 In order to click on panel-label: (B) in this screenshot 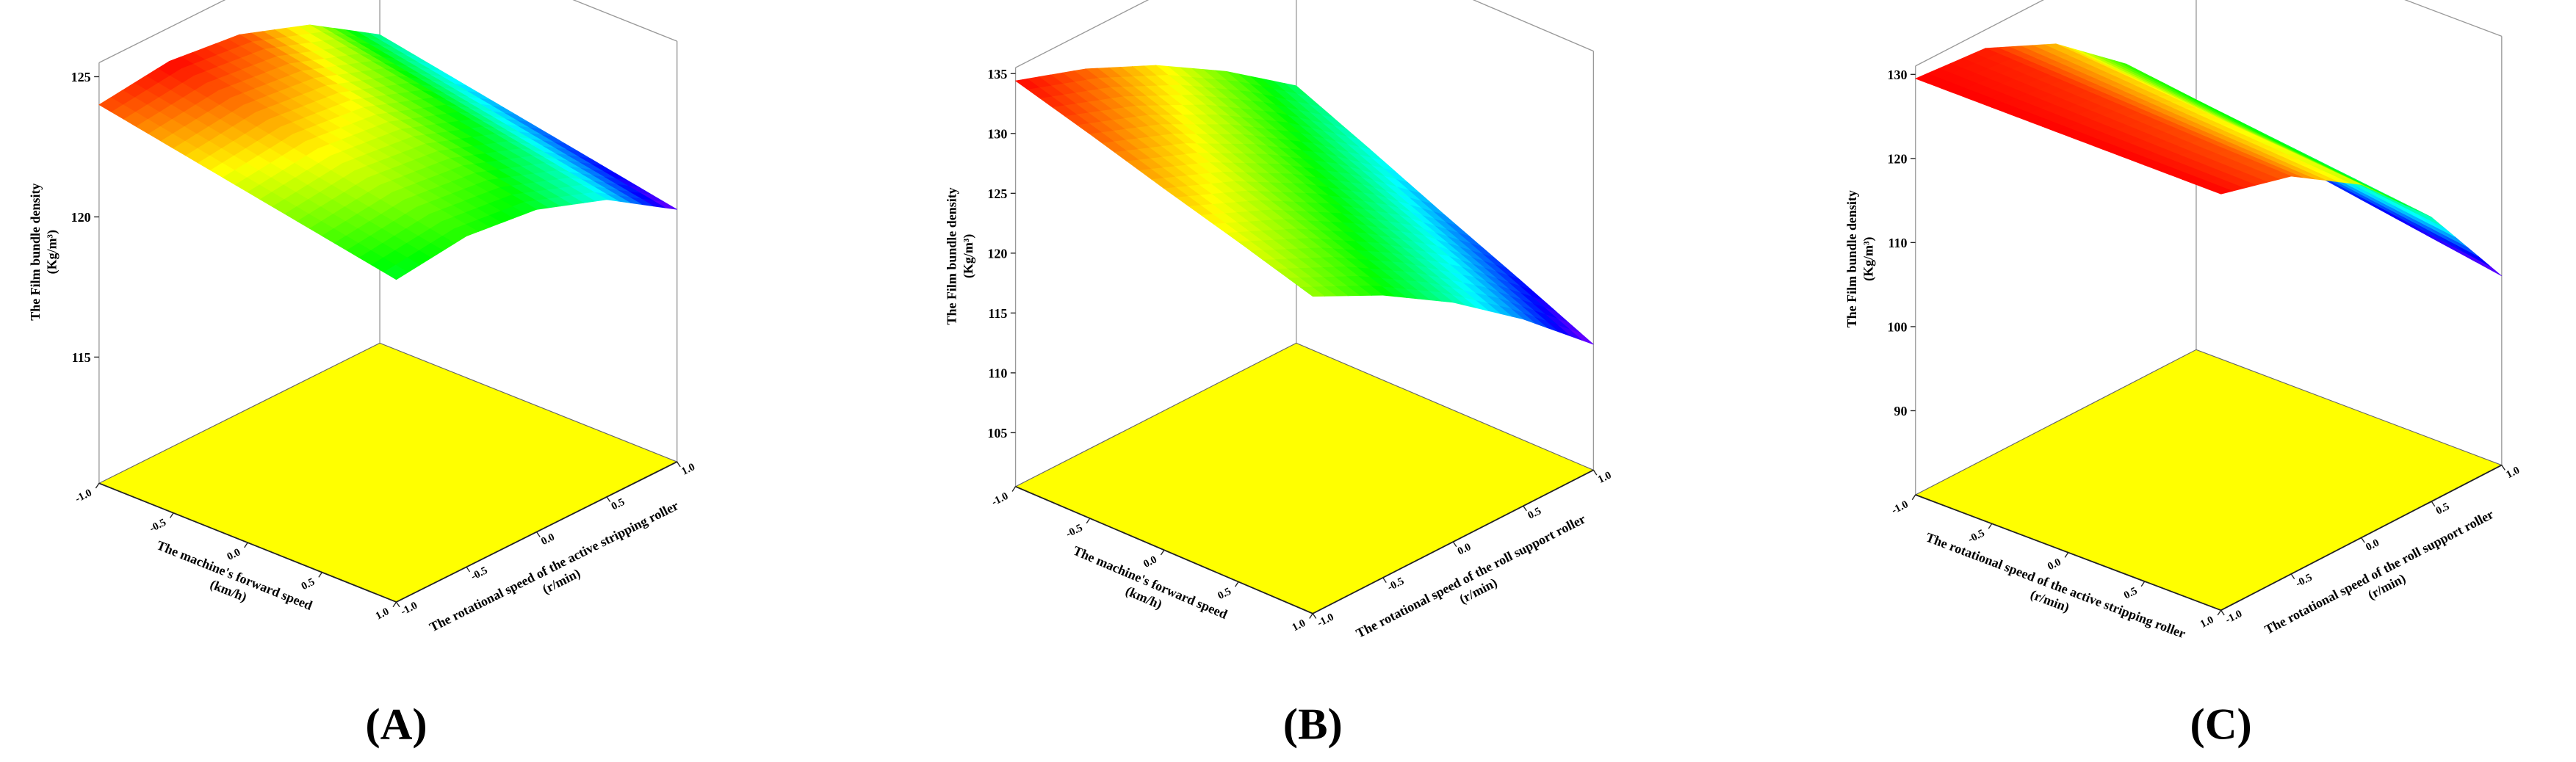, I will do `click(1313, 725)`.